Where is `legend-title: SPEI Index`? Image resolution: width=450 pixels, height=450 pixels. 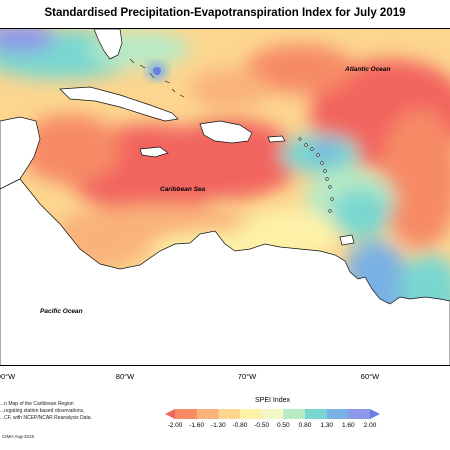 legend-title: SPEI Index is located at coordinates (272, 400).